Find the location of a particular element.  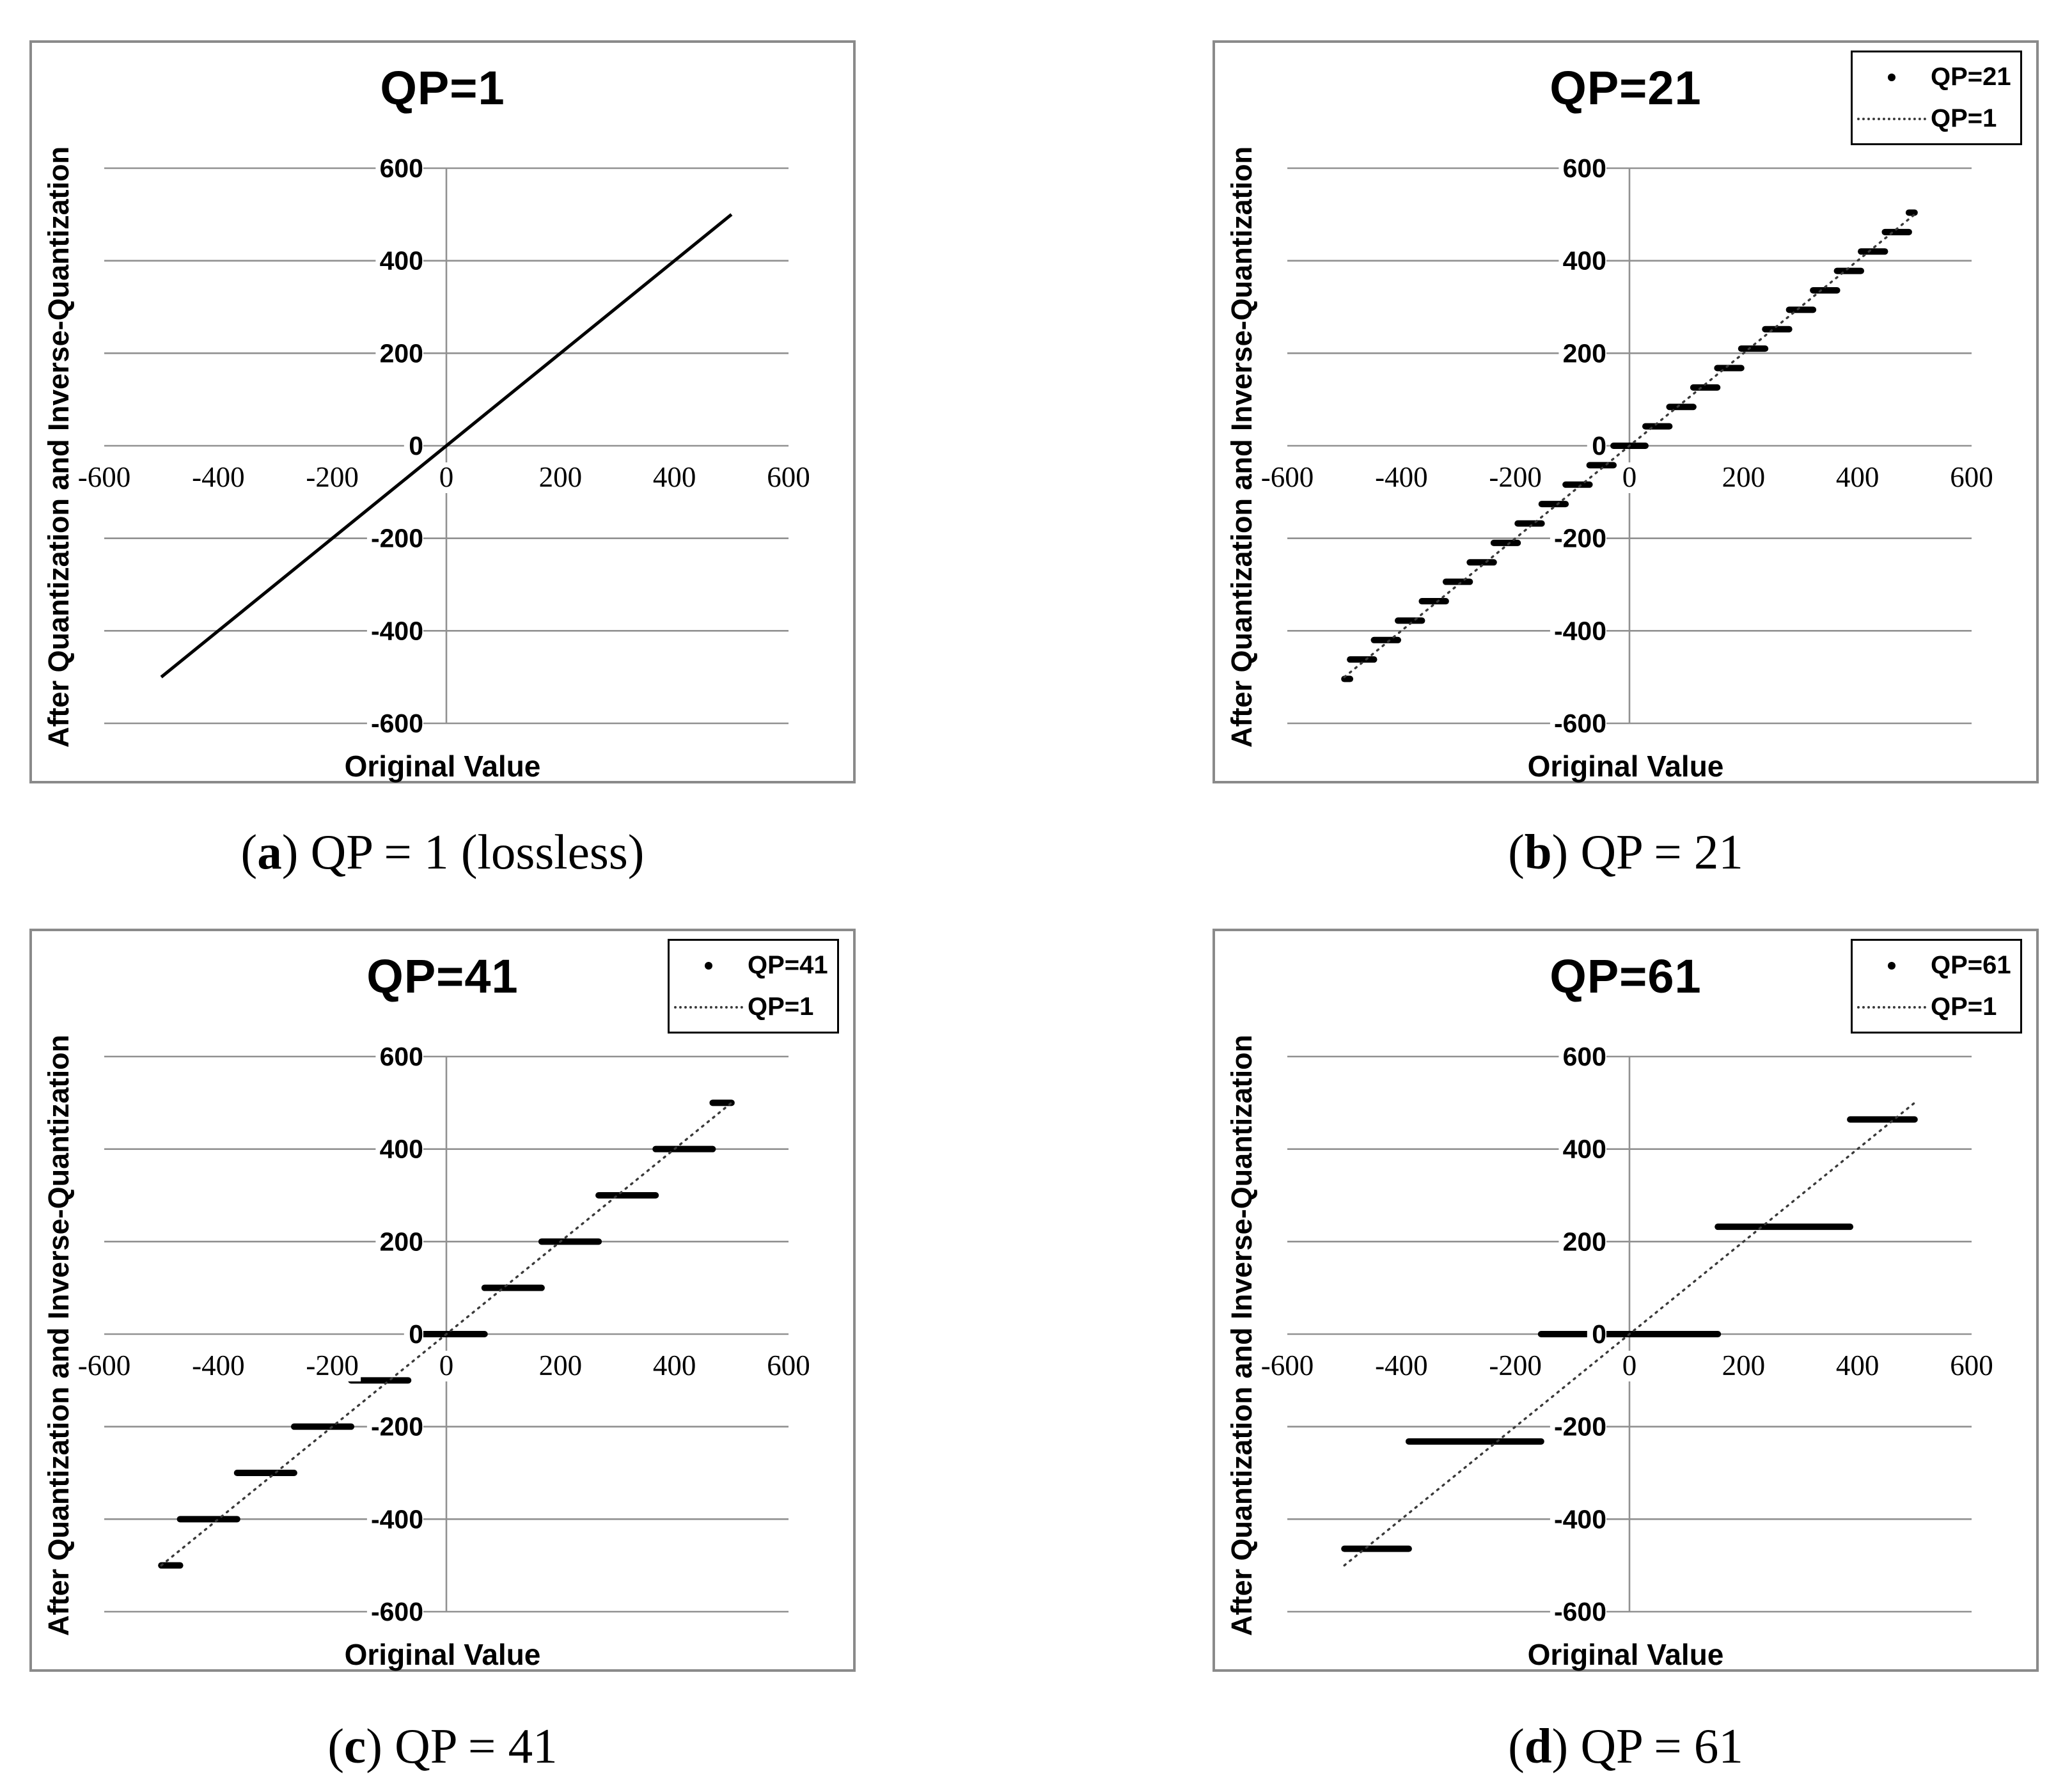

legend-entry: QP=41 is located at coordinates (753, 965).